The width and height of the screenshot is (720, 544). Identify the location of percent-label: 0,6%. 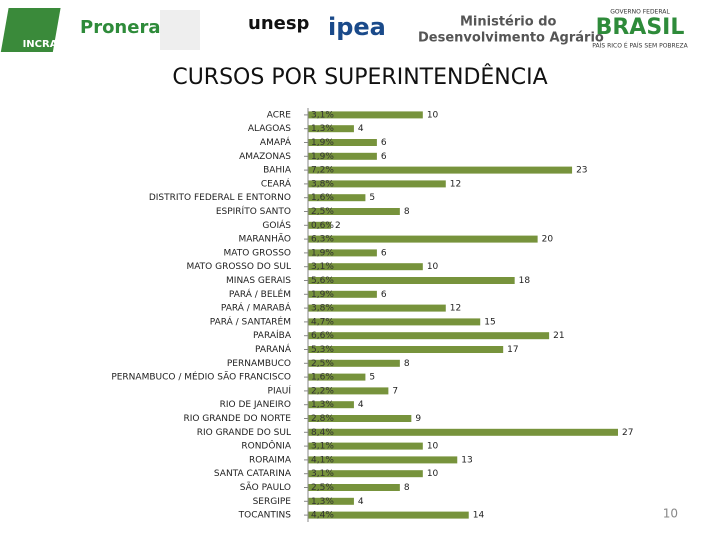
(322, 226).